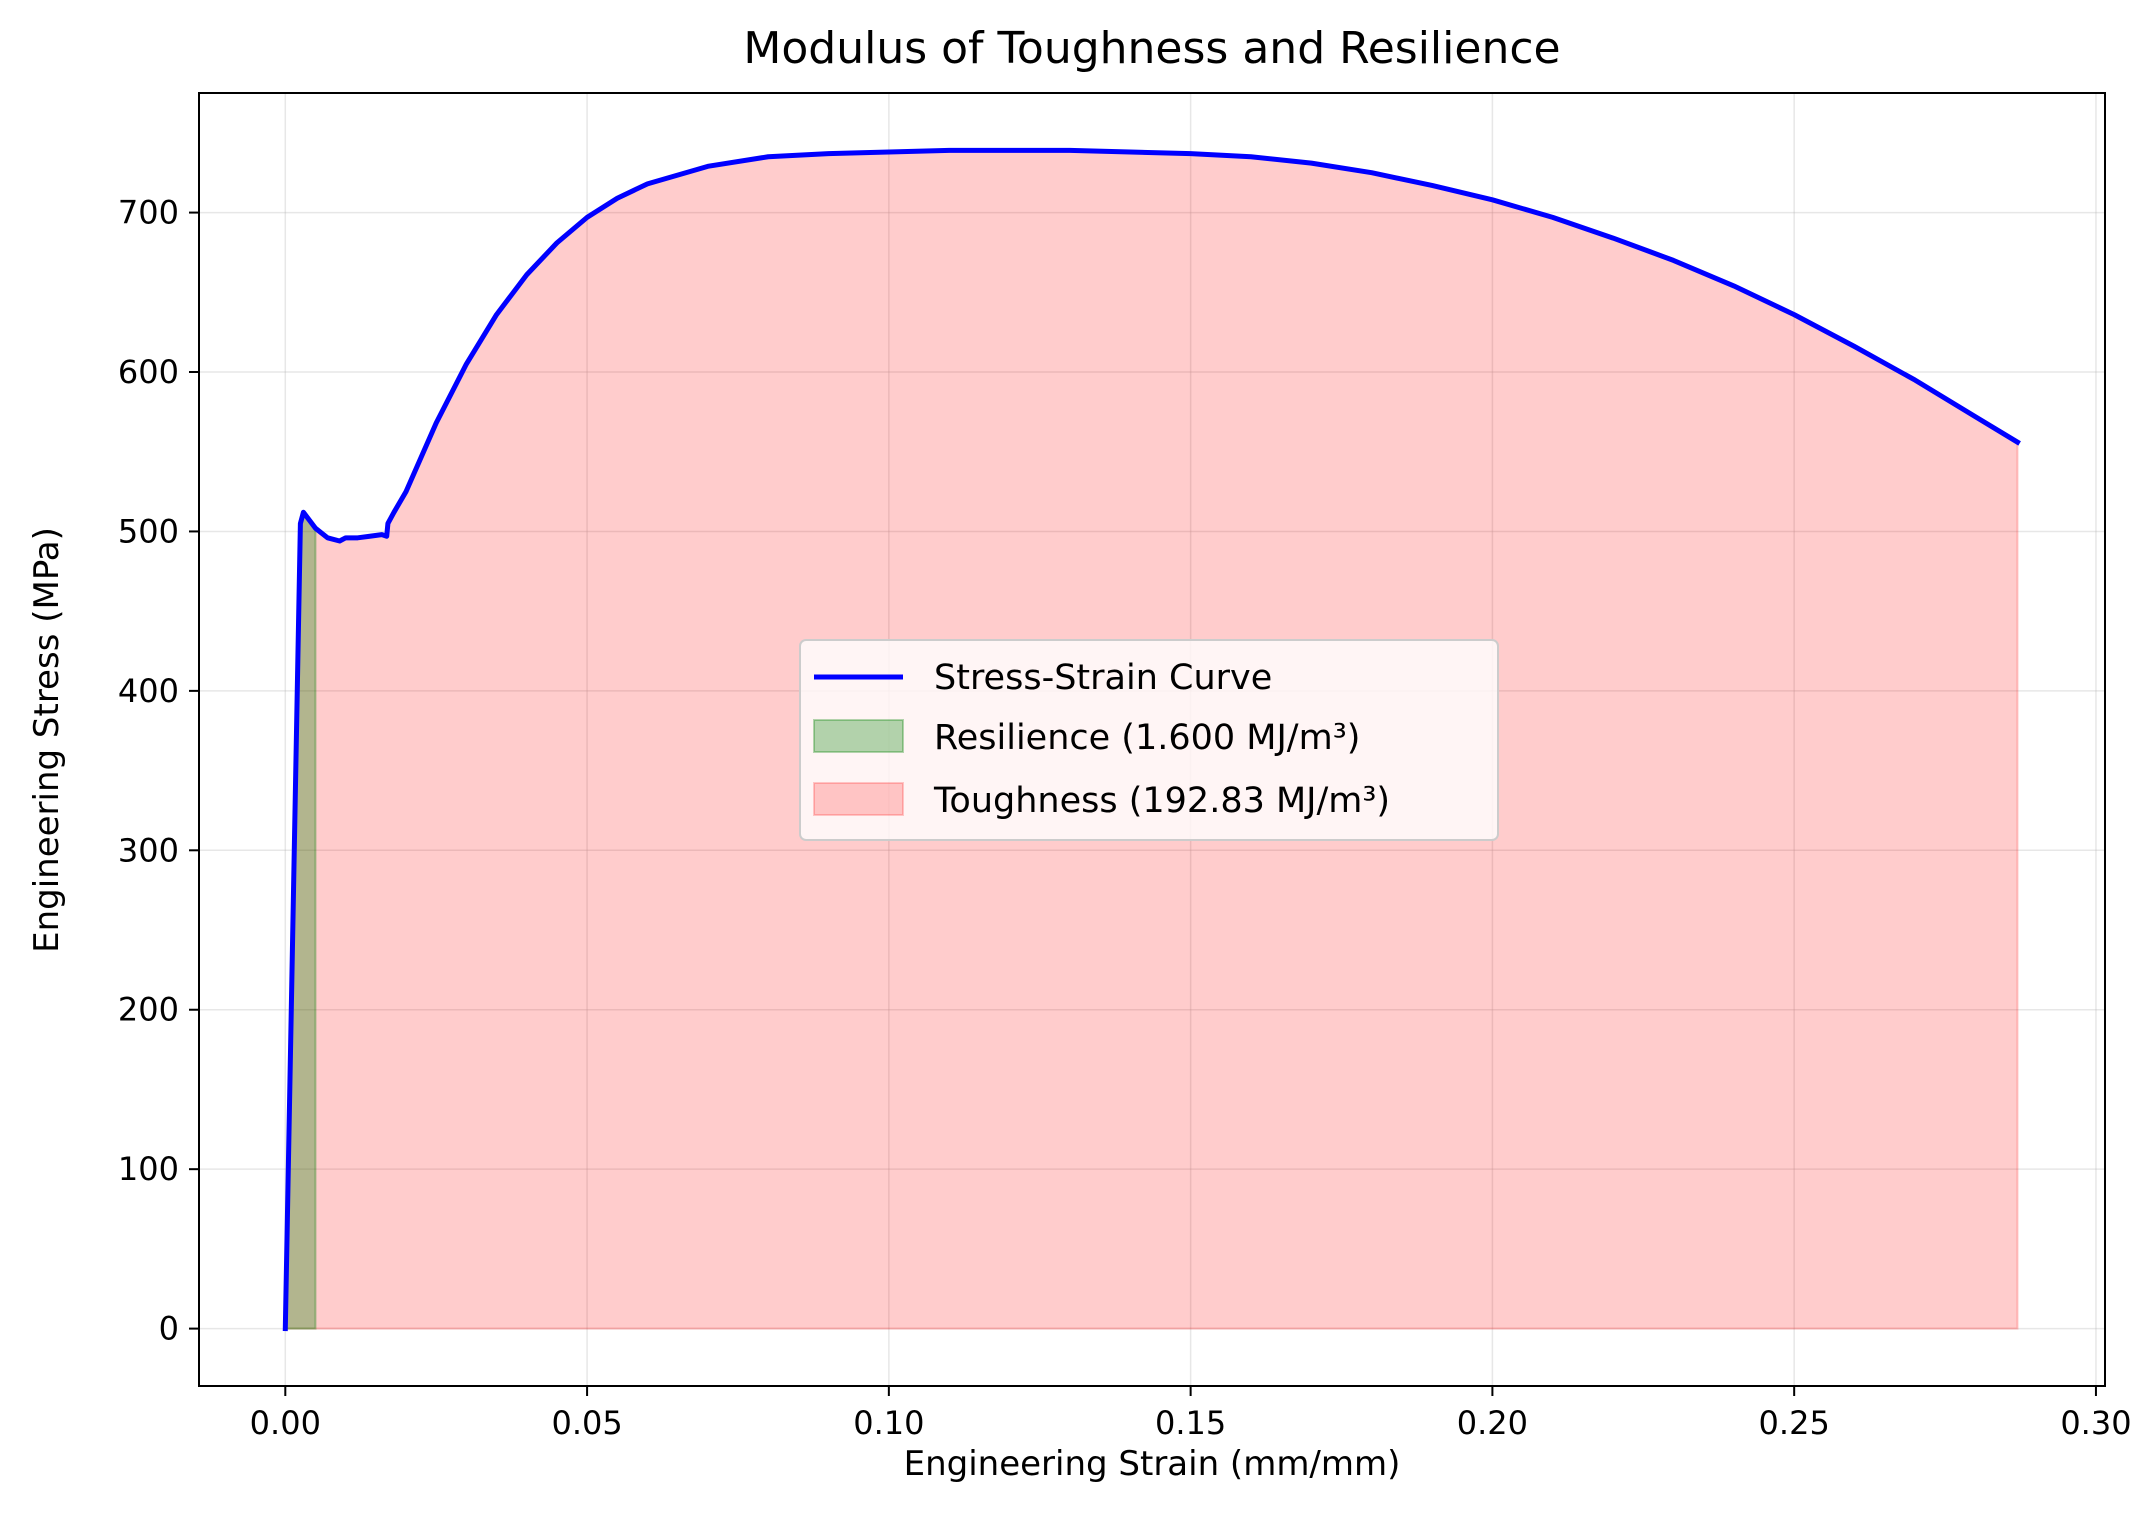 Image resolution: width=2150 pixels, height=1534 pixels. Describe the element at coordinates (858, 736) in the screenshot. I see `legend-swatch-resilience` at that location.